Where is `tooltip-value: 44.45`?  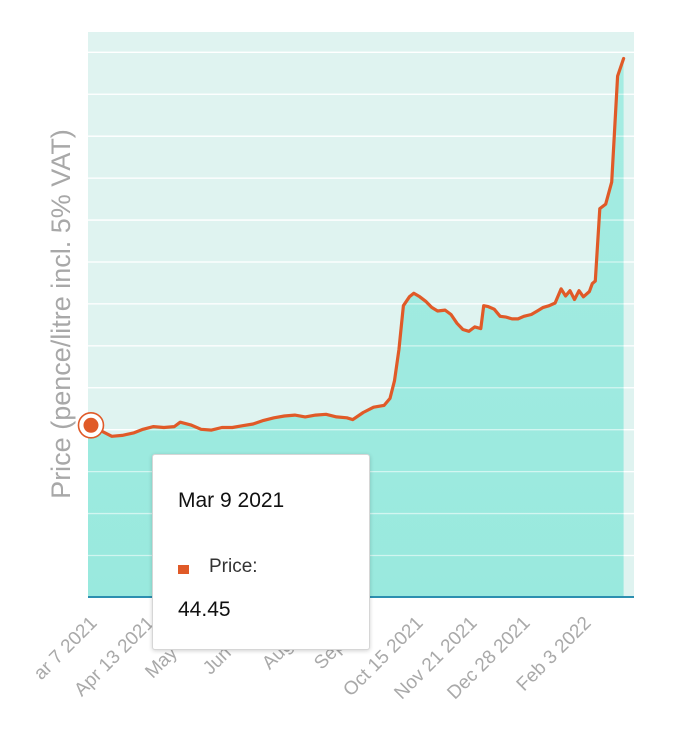
tooltip-value: 44.45 is located at coordinates (204, 609).